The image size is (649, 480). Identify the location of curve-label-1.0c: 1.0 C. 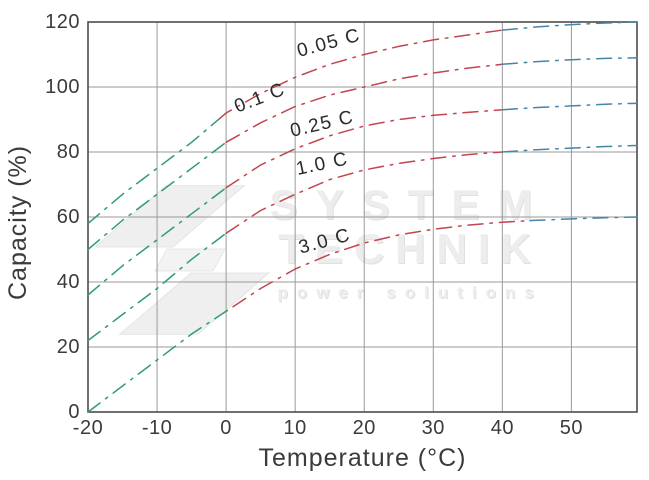
(322, 164).